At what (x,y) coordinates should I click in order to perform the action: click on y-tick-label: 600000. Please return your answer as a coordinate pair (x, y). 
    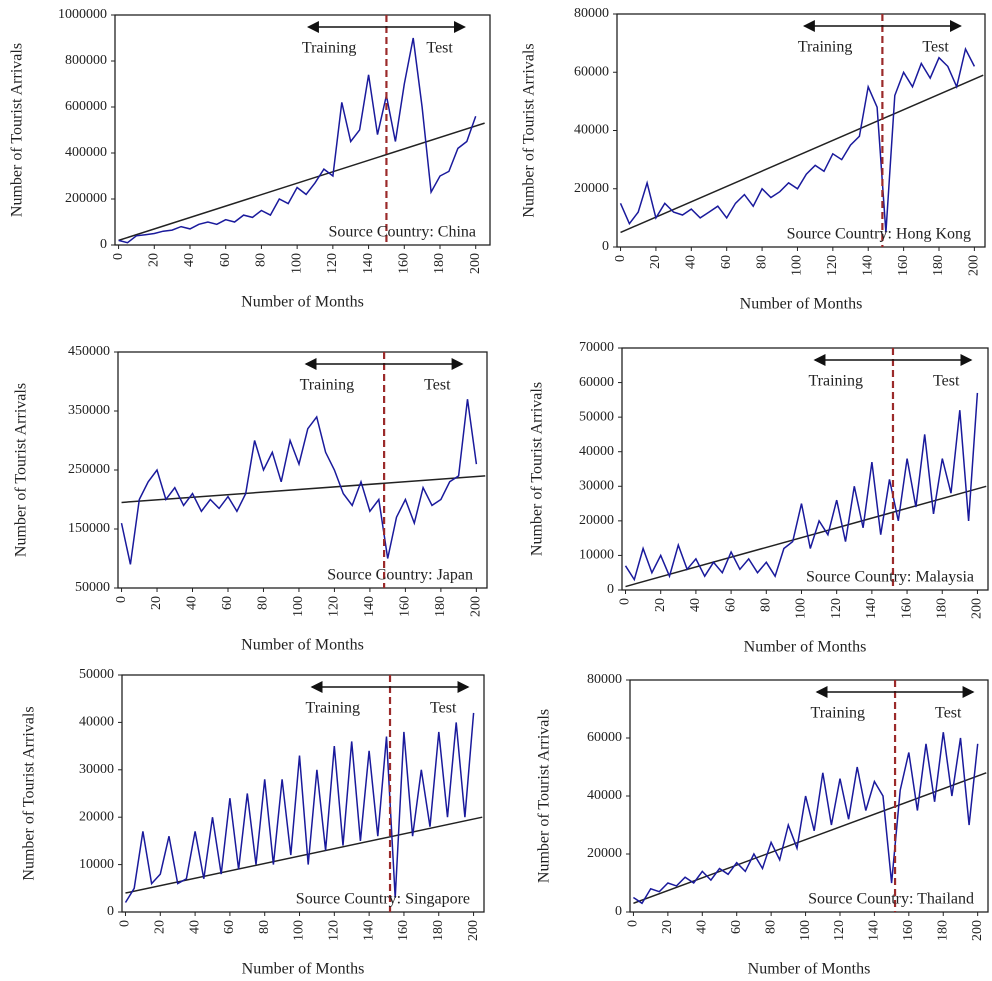
    Looking at the image, I should click on (86, 106).